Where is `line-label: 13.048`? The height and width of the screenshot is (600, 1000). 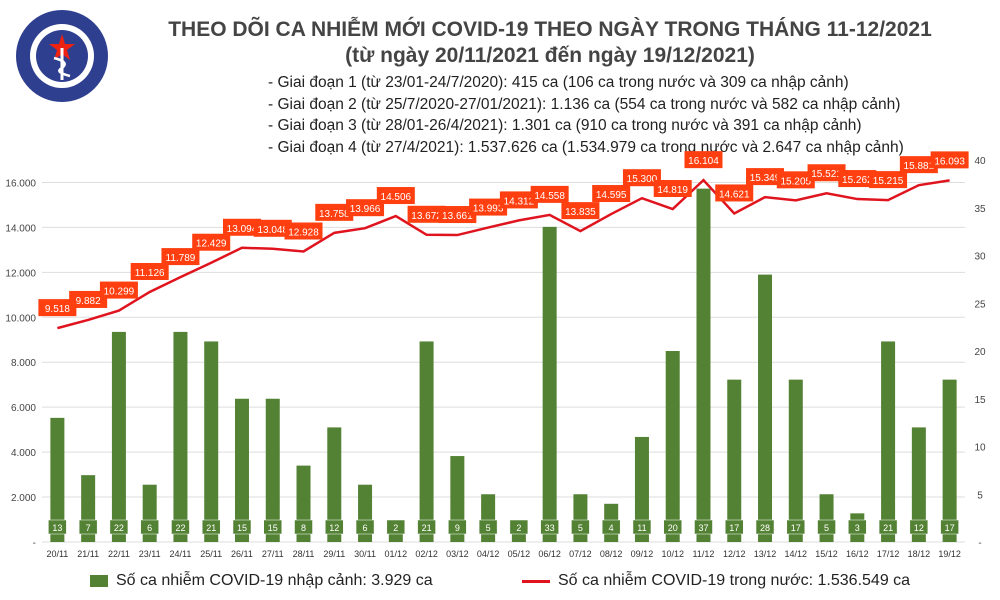
line-label: 13.048 is located at coordinates (272, 230).